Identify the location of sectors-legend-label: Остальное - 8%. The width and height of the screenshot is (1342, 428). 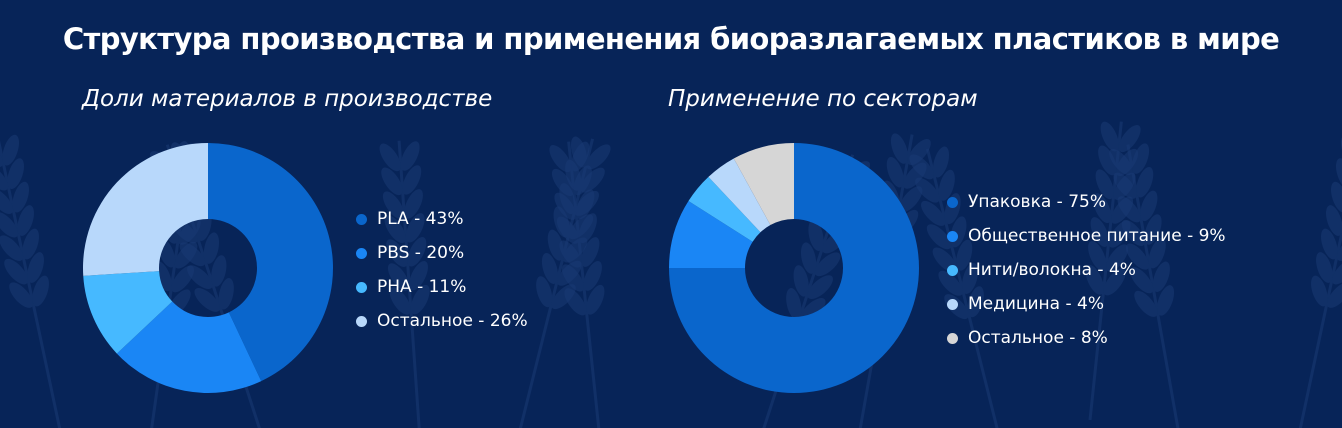
(1038, 338).